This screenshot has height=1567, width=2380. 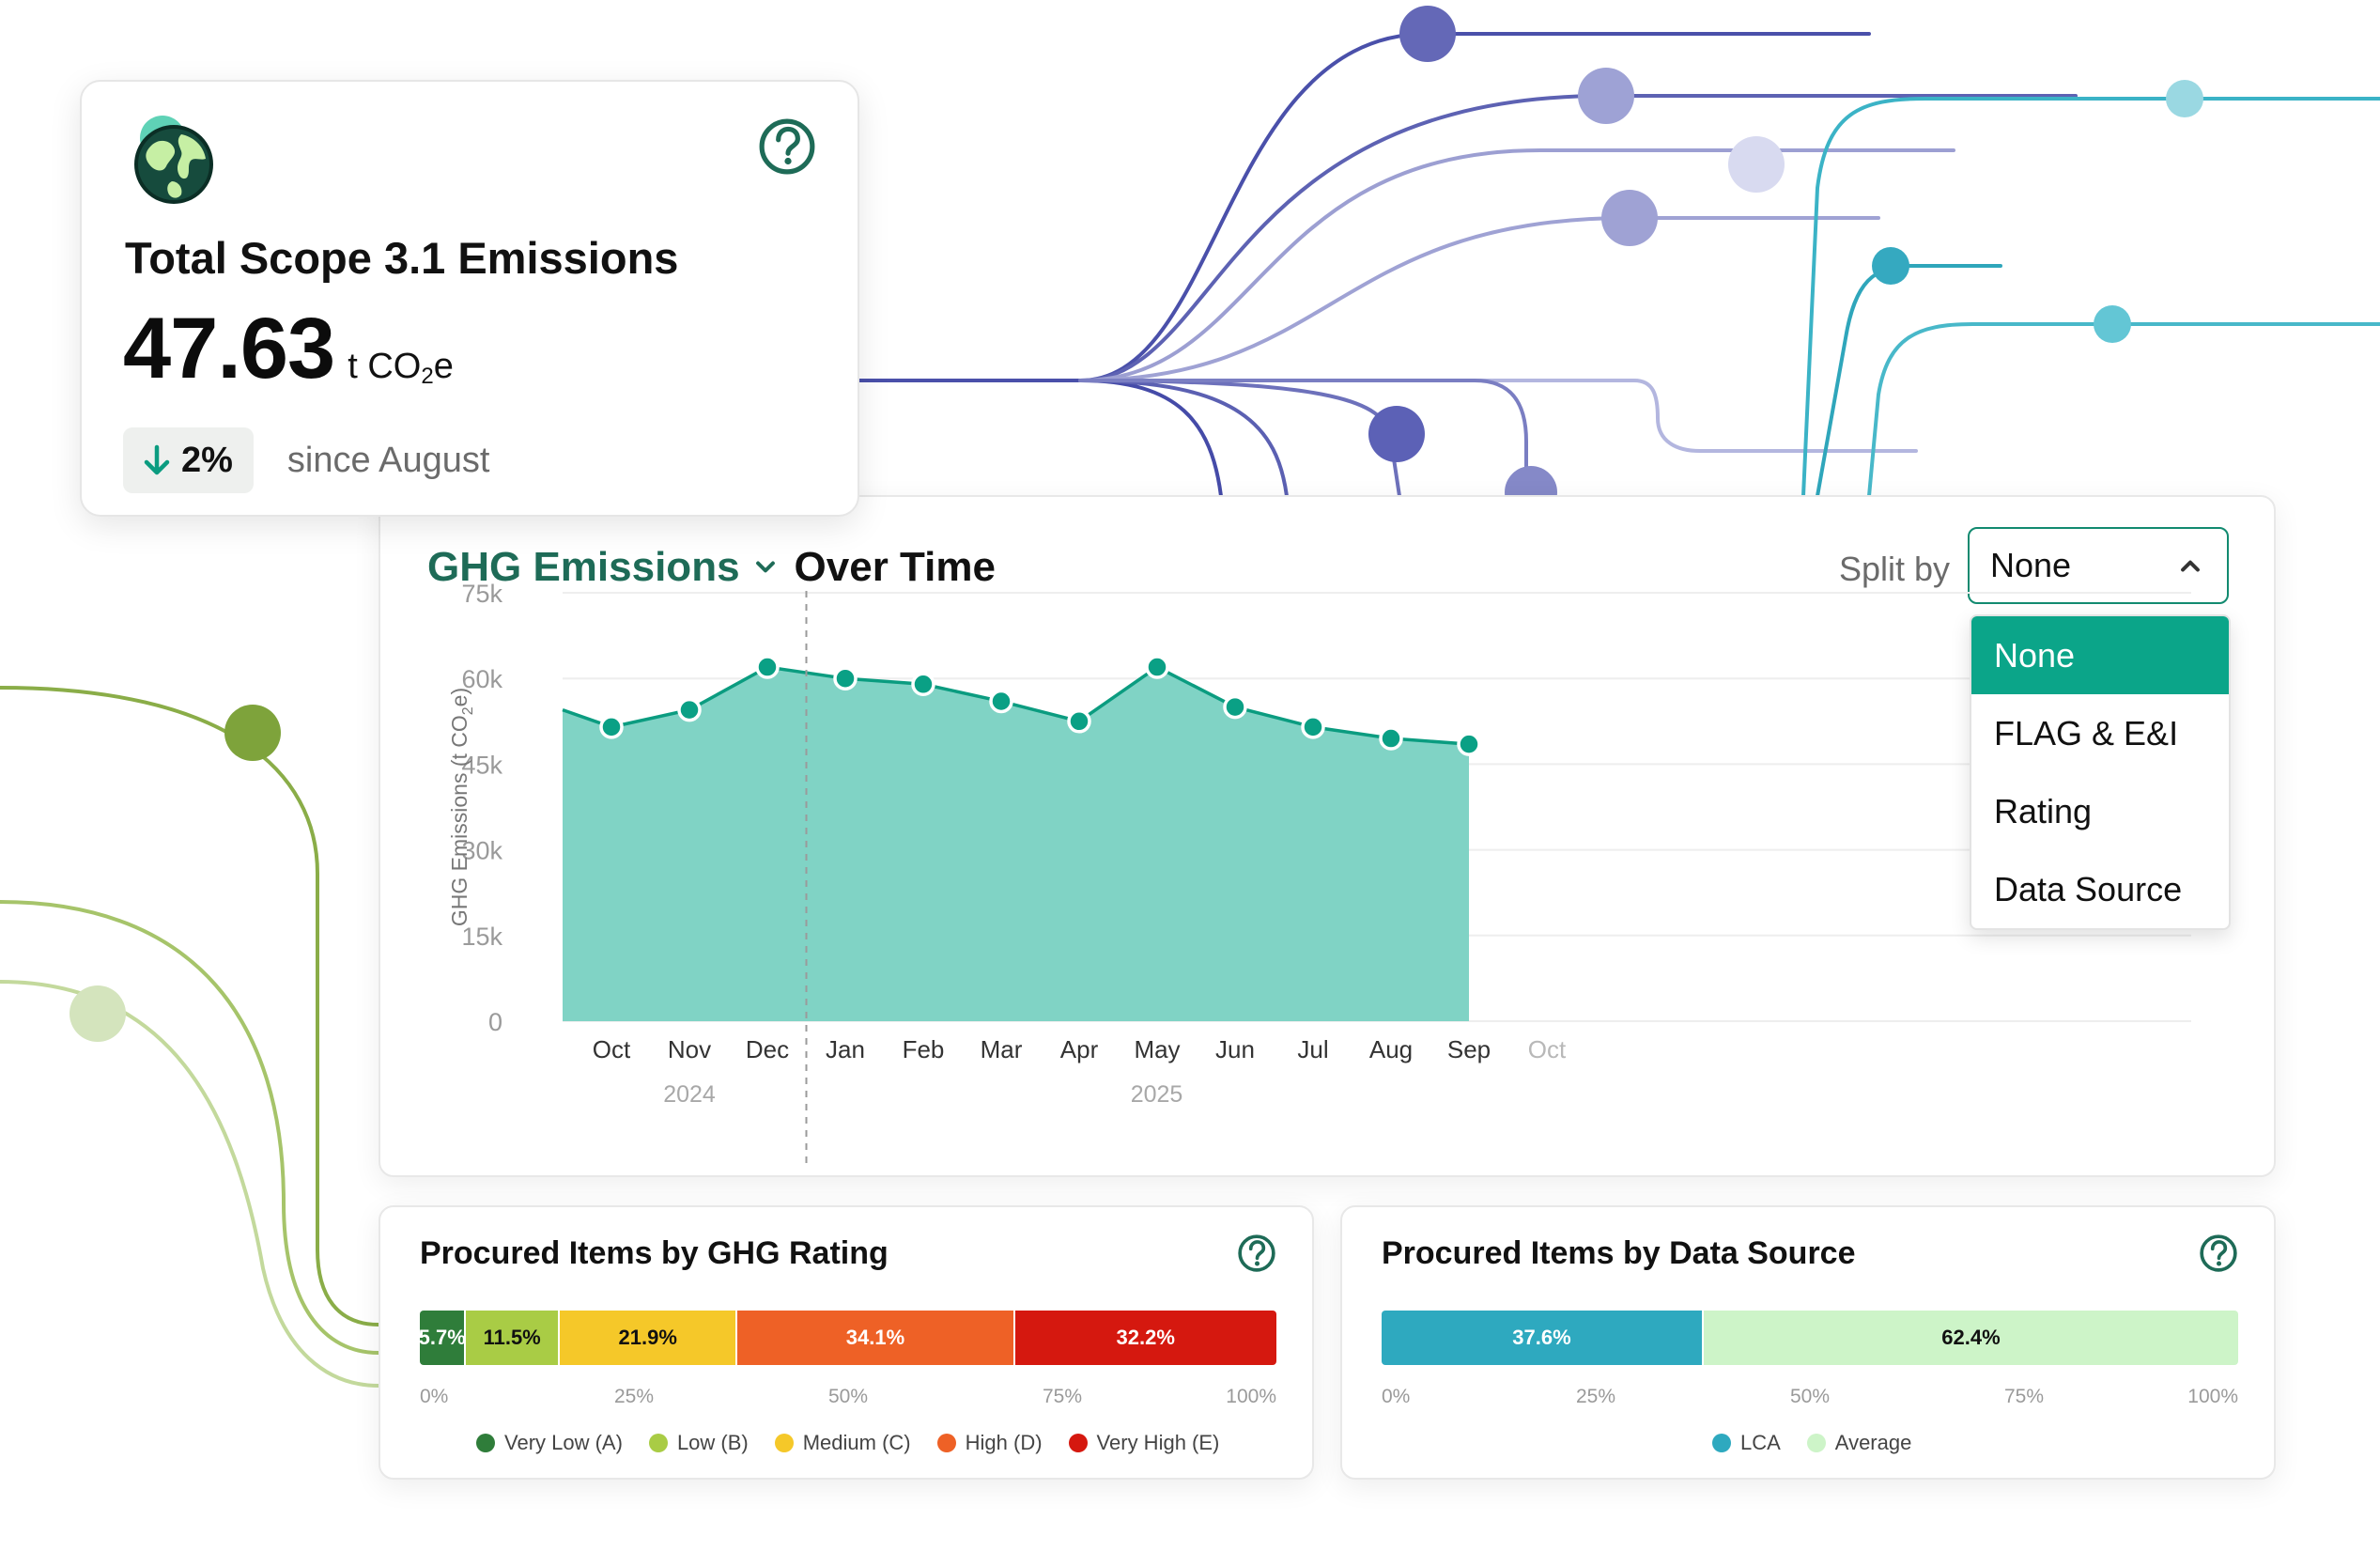 I want to click on metric-label: GHG Emissions, so click(x=583, y=567).